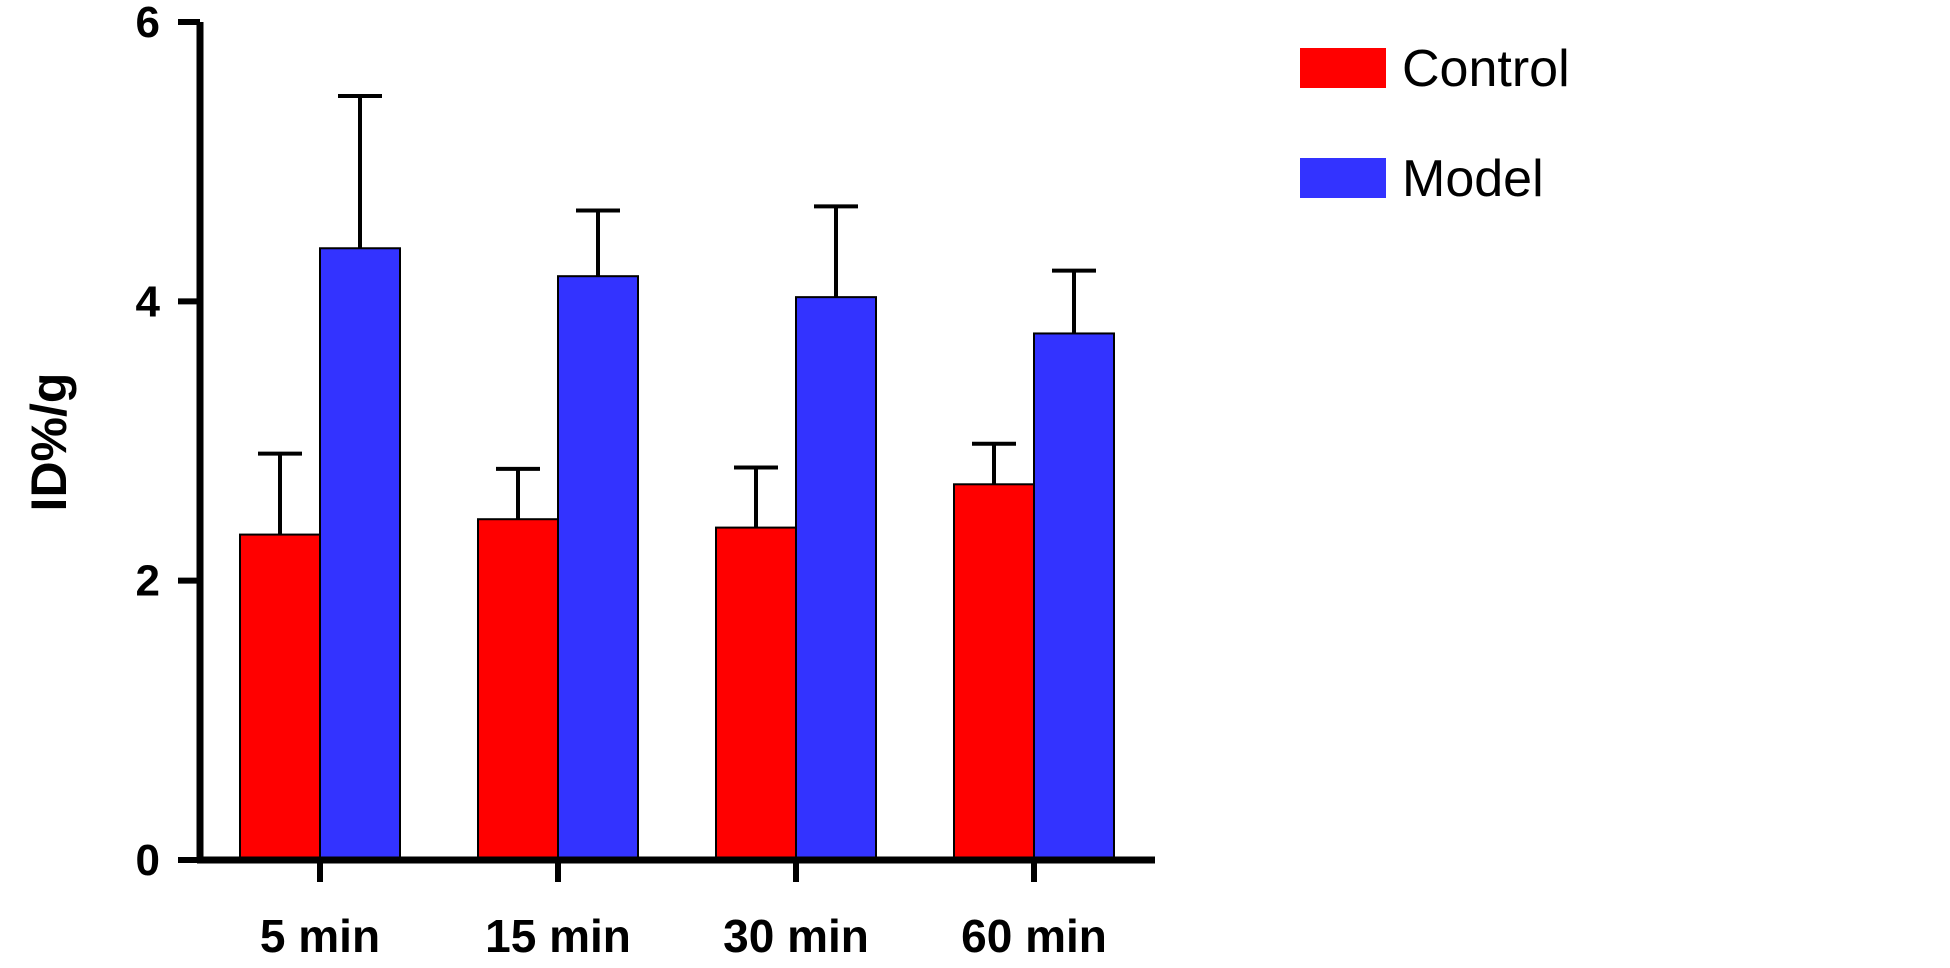 The width and height of the screenshot is (1950, 968). Describe the element at coordinates (796, 936) in the screenshot. I see `x-tick-label-2: 30 min` at that location.